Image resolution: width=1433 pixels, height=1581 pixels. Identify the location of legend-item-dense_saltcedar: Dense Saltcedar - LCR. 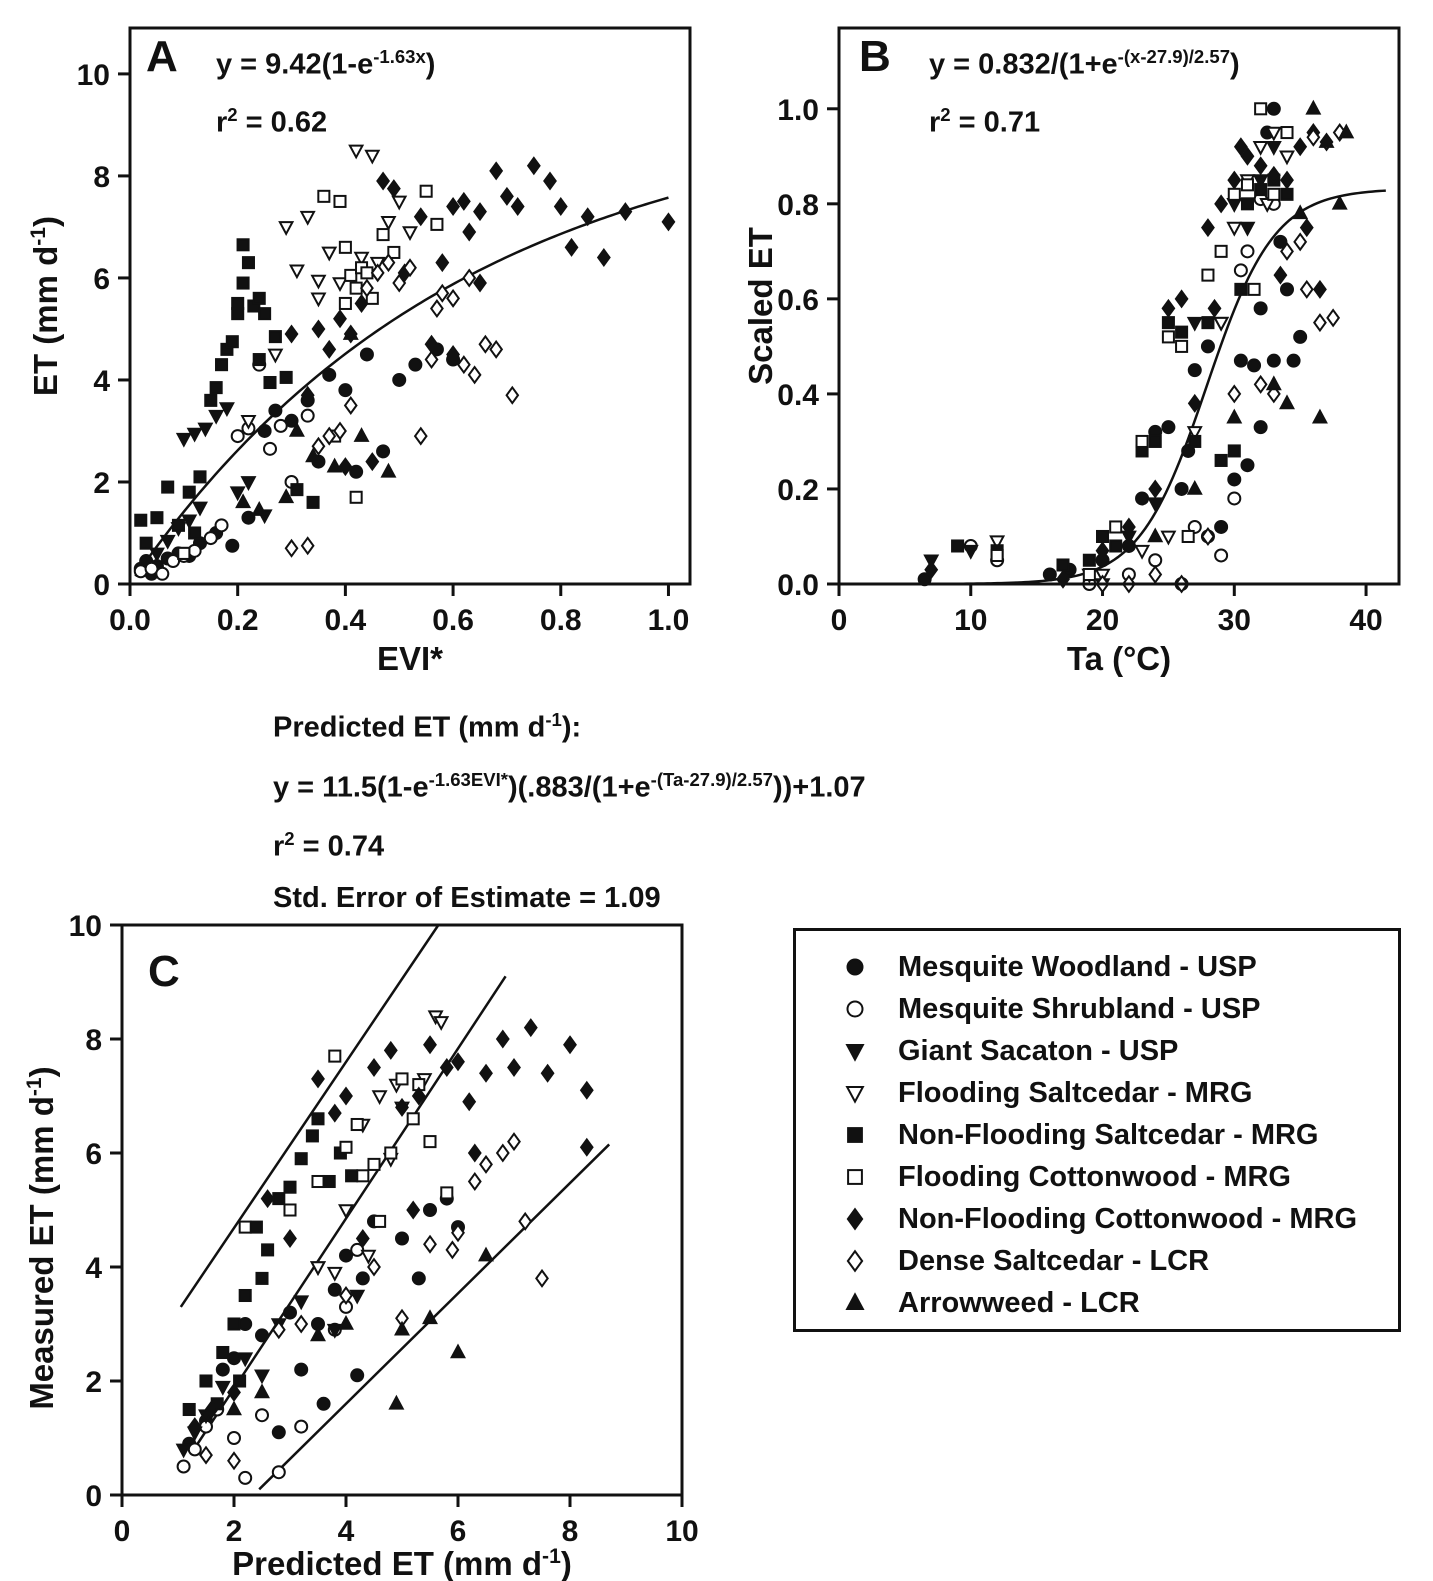
(1097, 1261).